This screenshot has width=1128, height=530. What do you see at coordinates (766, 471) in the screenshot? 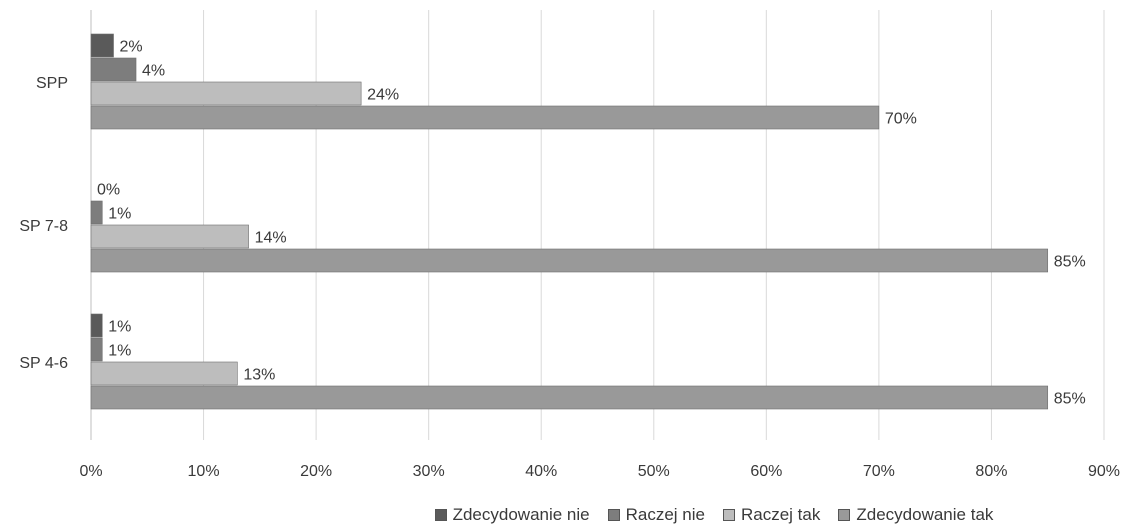
I see `x-tick-label-60: 60%` at bounding box center [766, 471].